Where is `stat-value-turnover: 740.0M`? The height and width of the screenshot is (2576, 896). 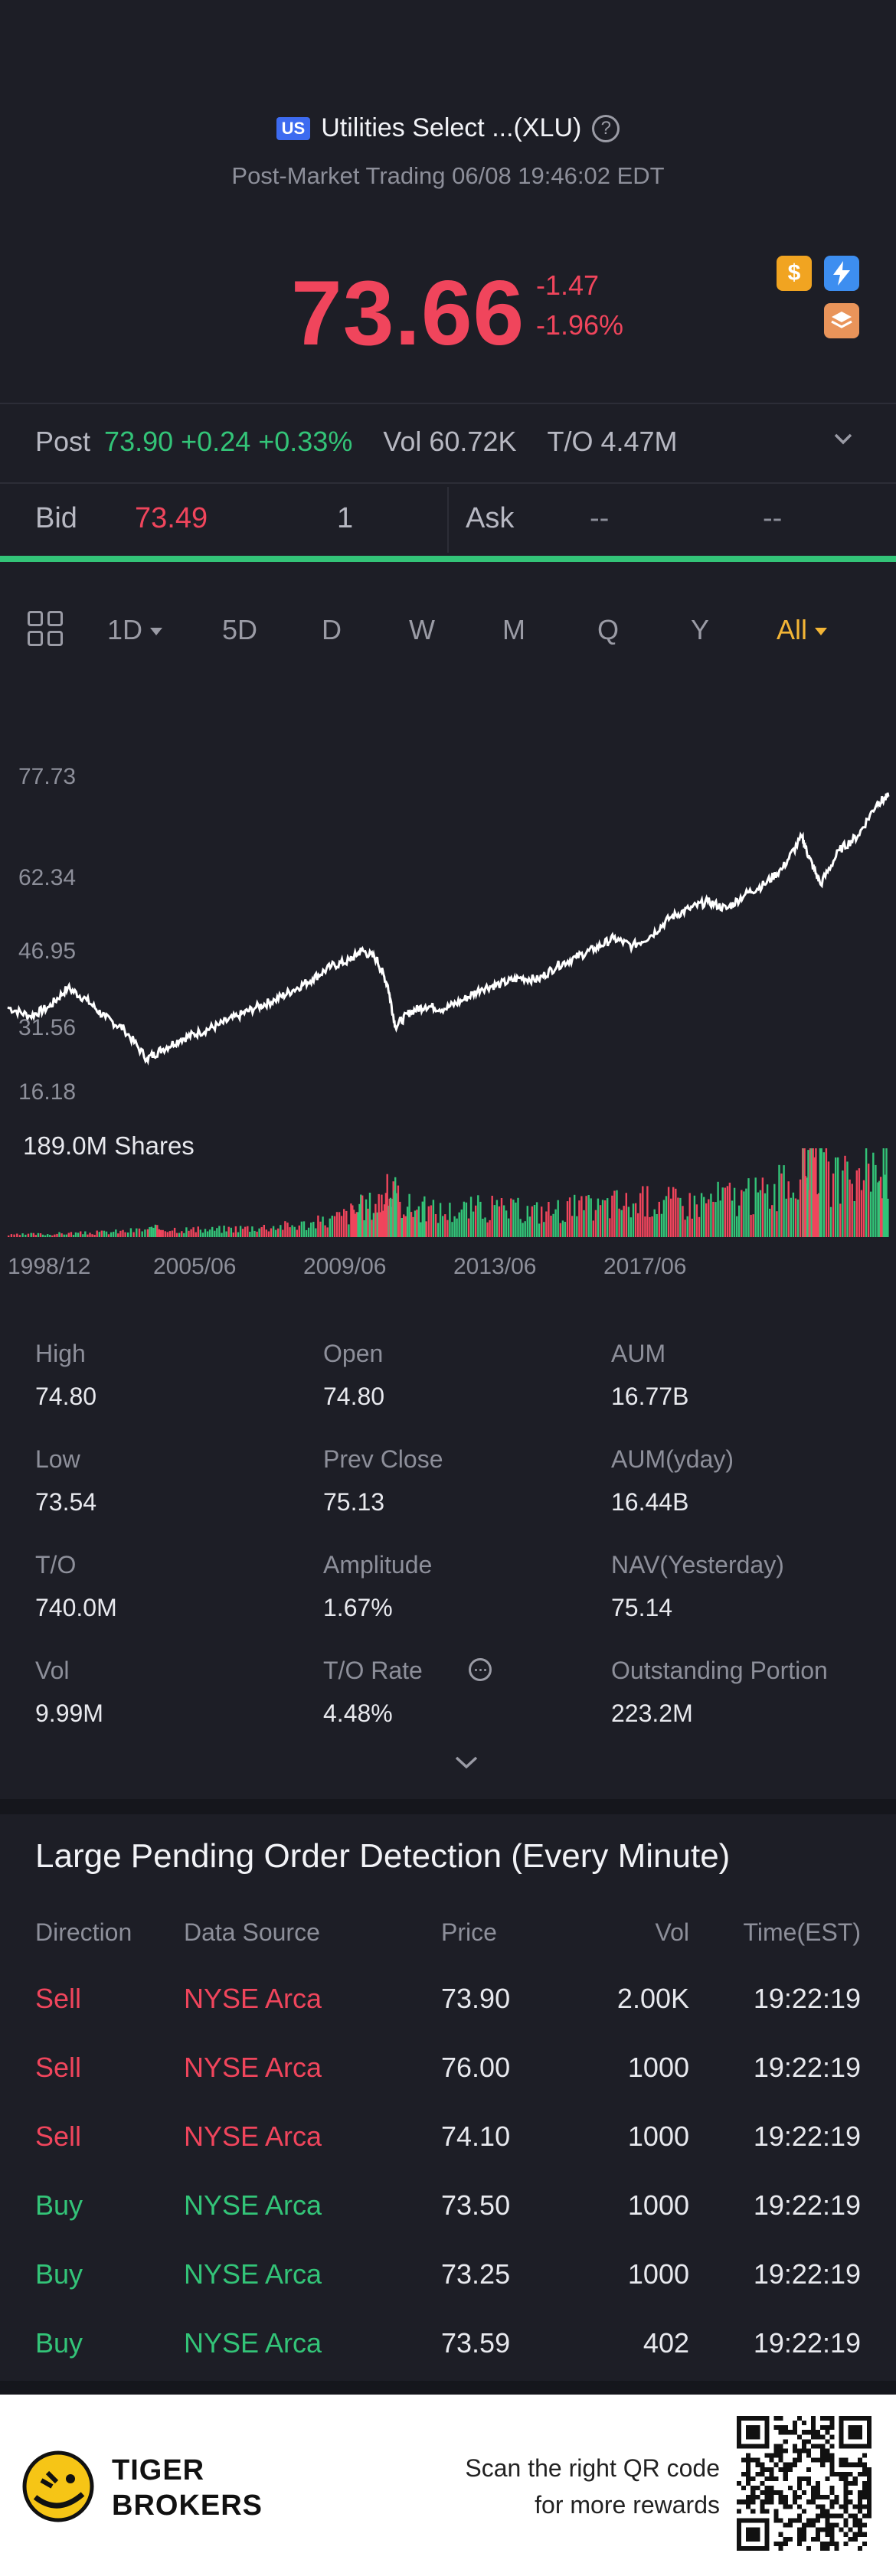
stat-value-turnover: 740.0M is located at coordinates (76, 1607).